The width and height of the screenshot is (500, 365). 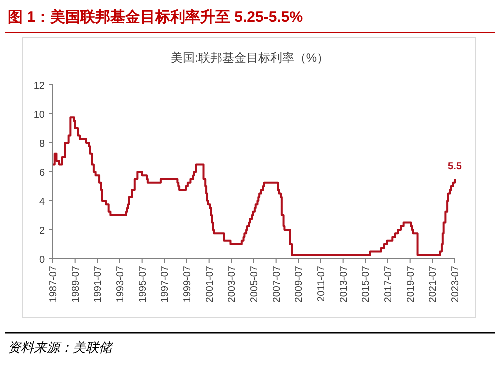 What do you see at coordinates (121, 284) in the screenshot?
I see `x-tick-label: 1993-07` at bounding box center [121, 284].